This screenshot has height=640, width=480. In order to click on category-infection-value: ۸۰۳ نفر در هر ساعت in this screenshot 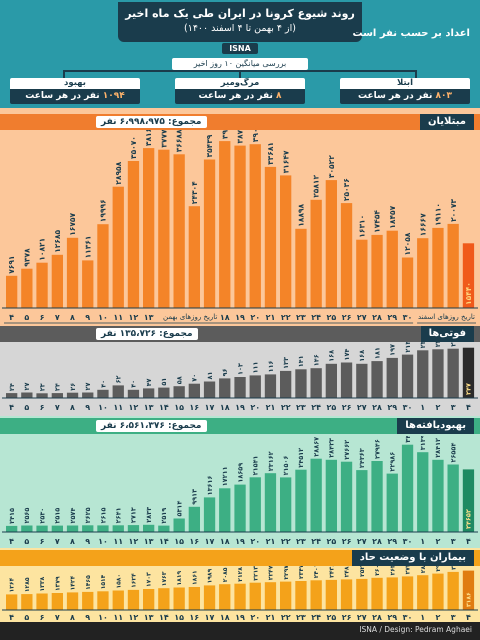, I will do `click(405, 96)`.